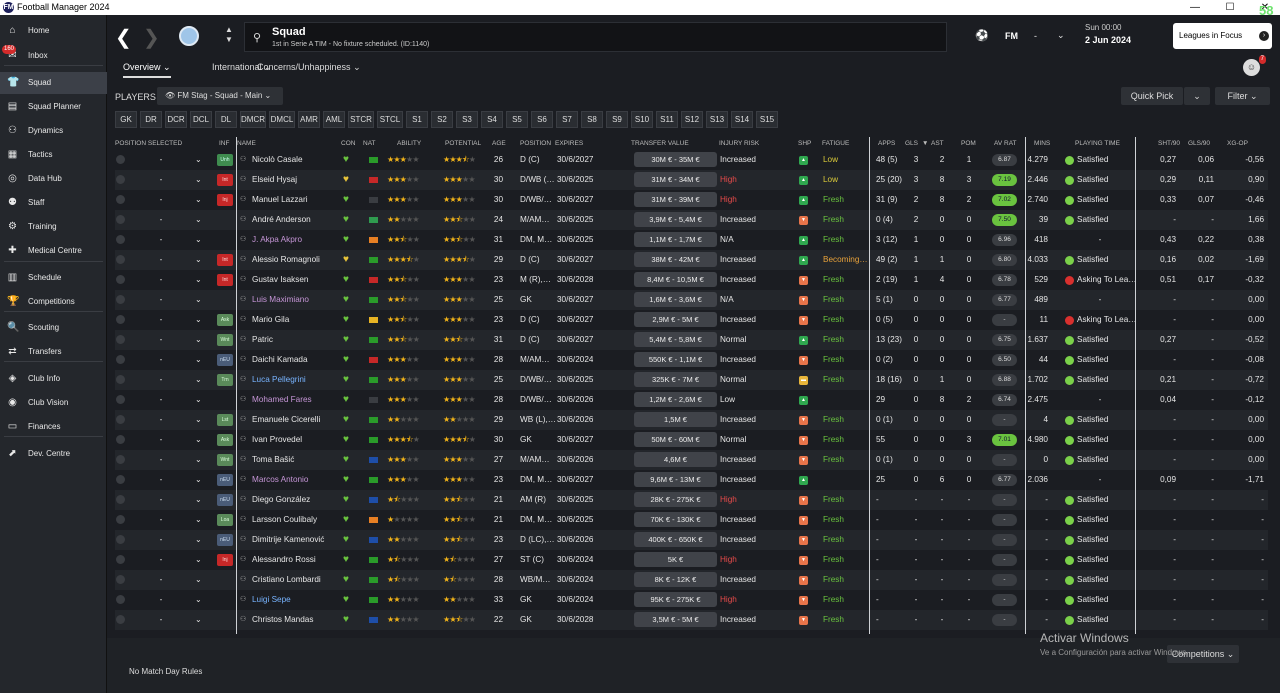  Describe the element at coordinates (224, 143) in the screenshot. I see `column-header-inf: INF` at that location.